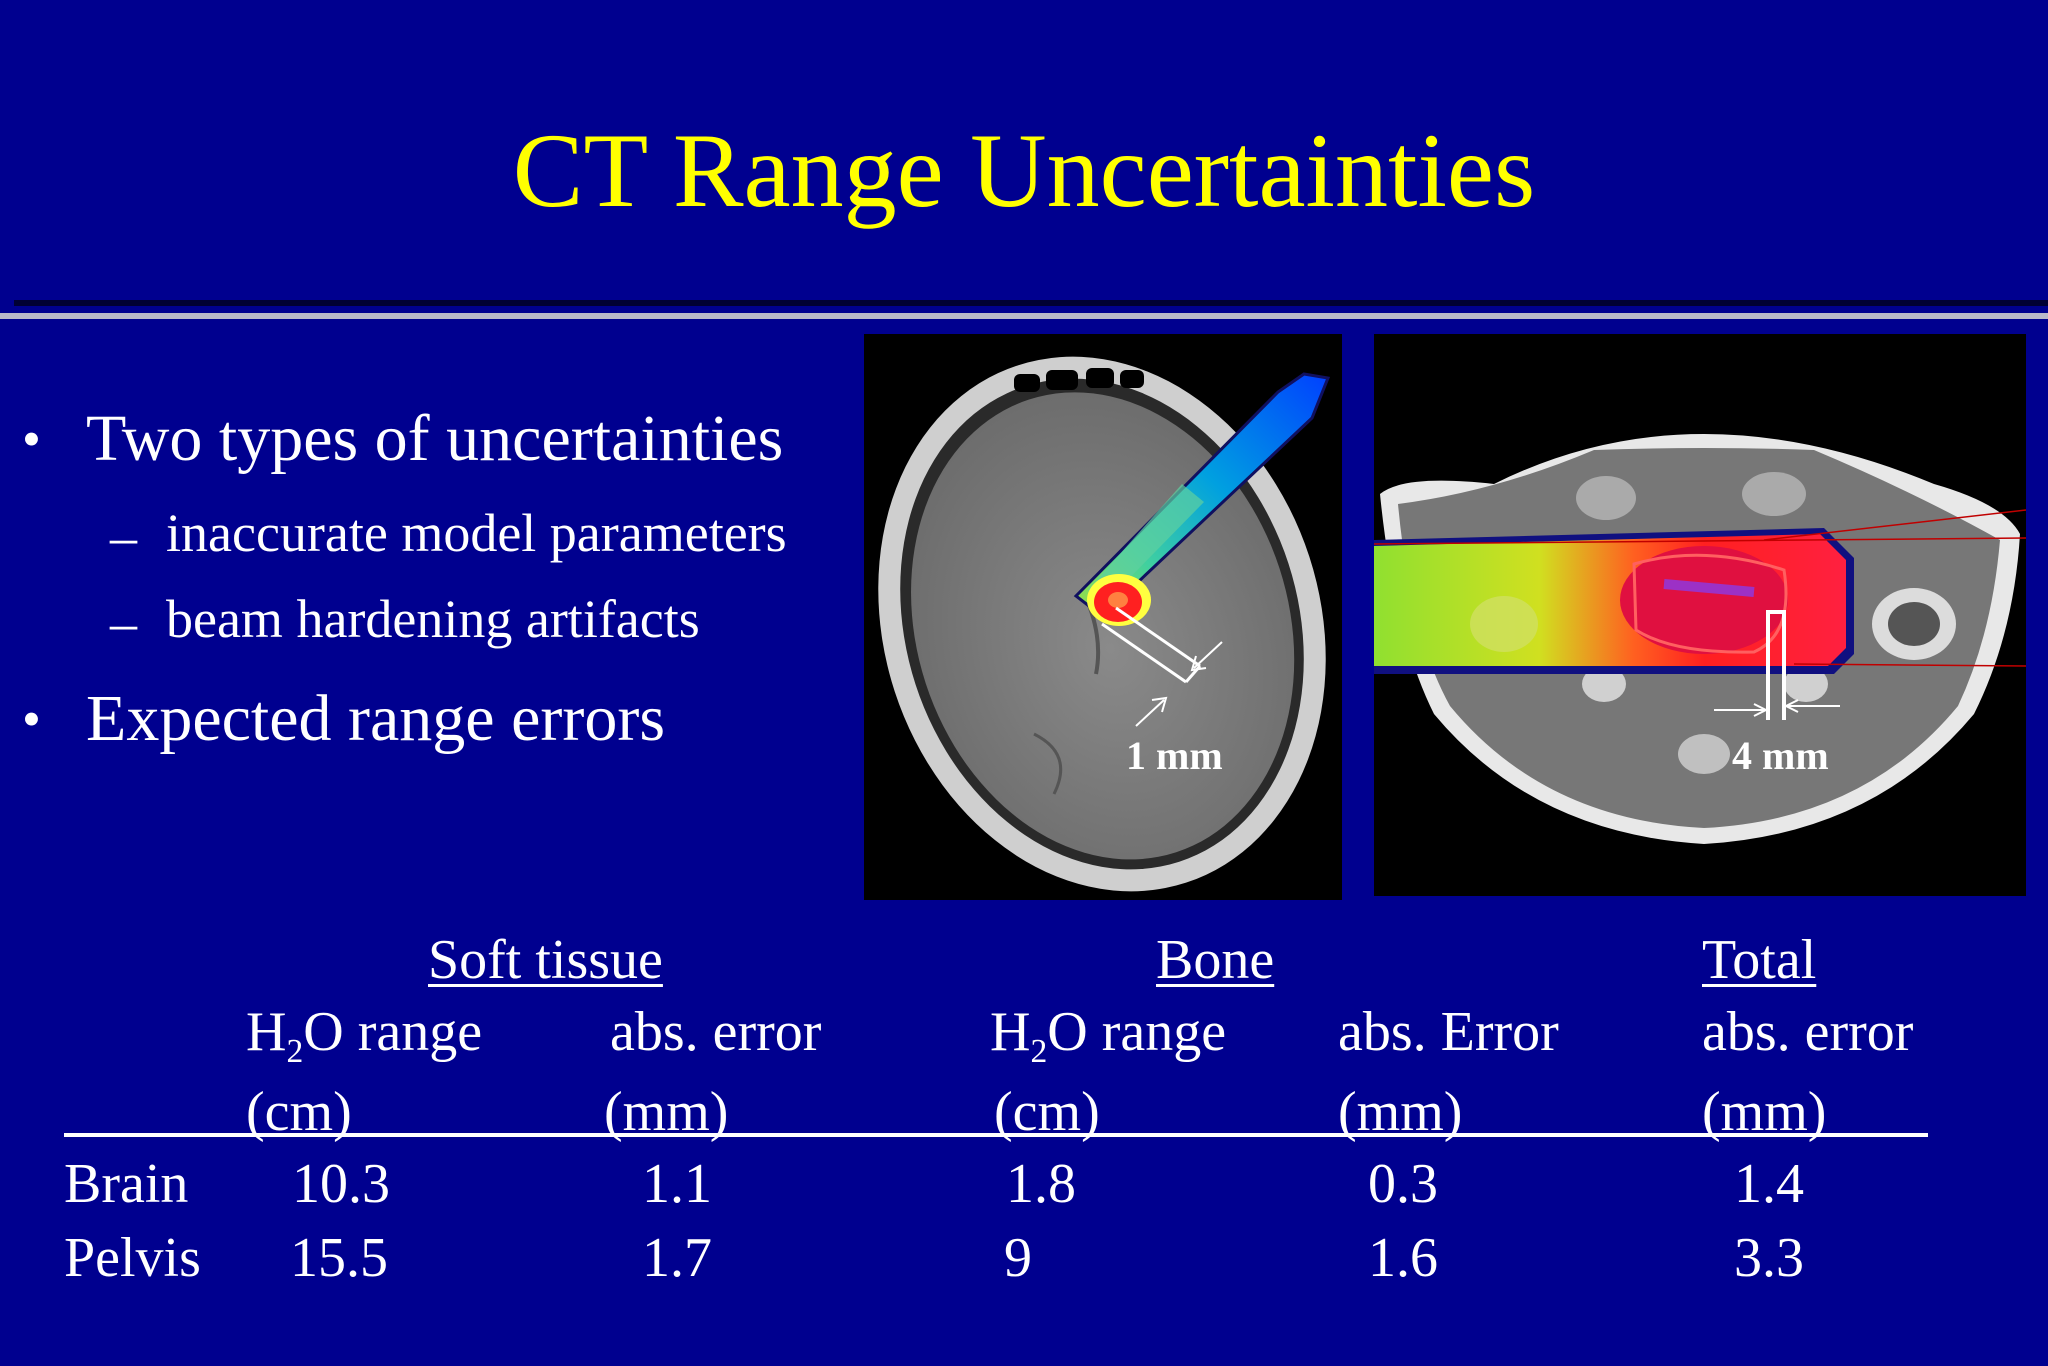 The height and width of the screenshot is (1366, 2048). I want to click on unit-bone-mm: (mm), so click(1400, 1112).